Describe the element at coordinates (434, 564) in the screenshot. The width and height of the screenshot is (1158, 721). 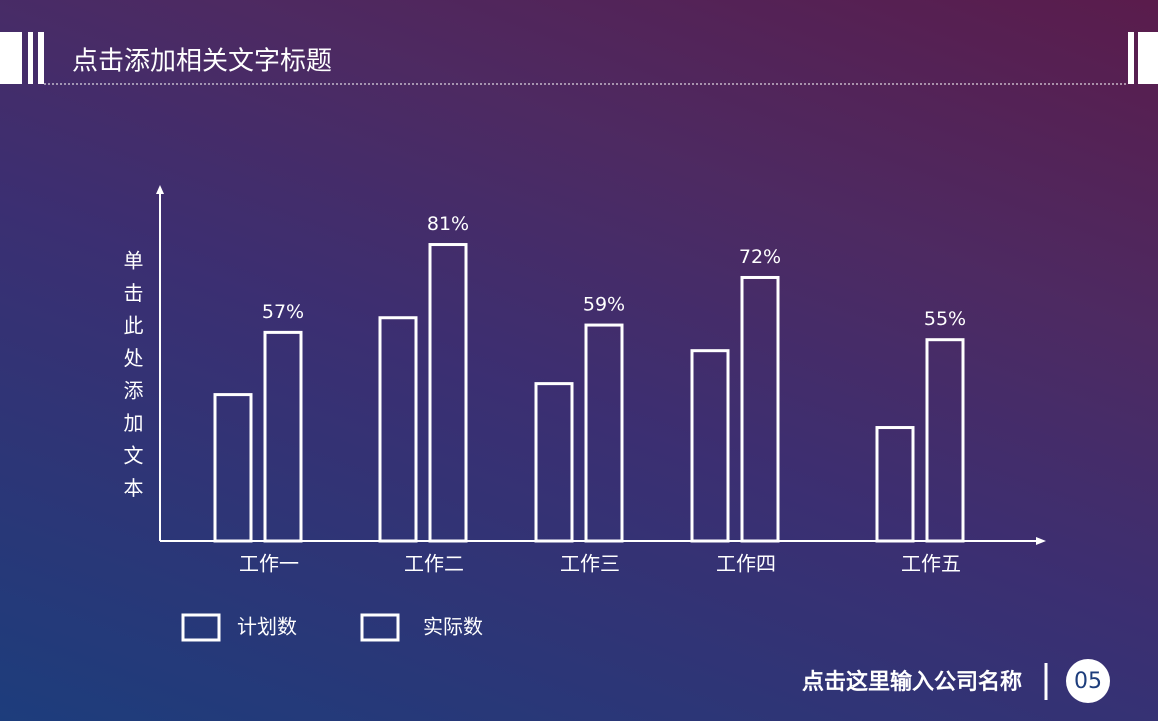
I see `x-tick-label: 工作二` at that location.